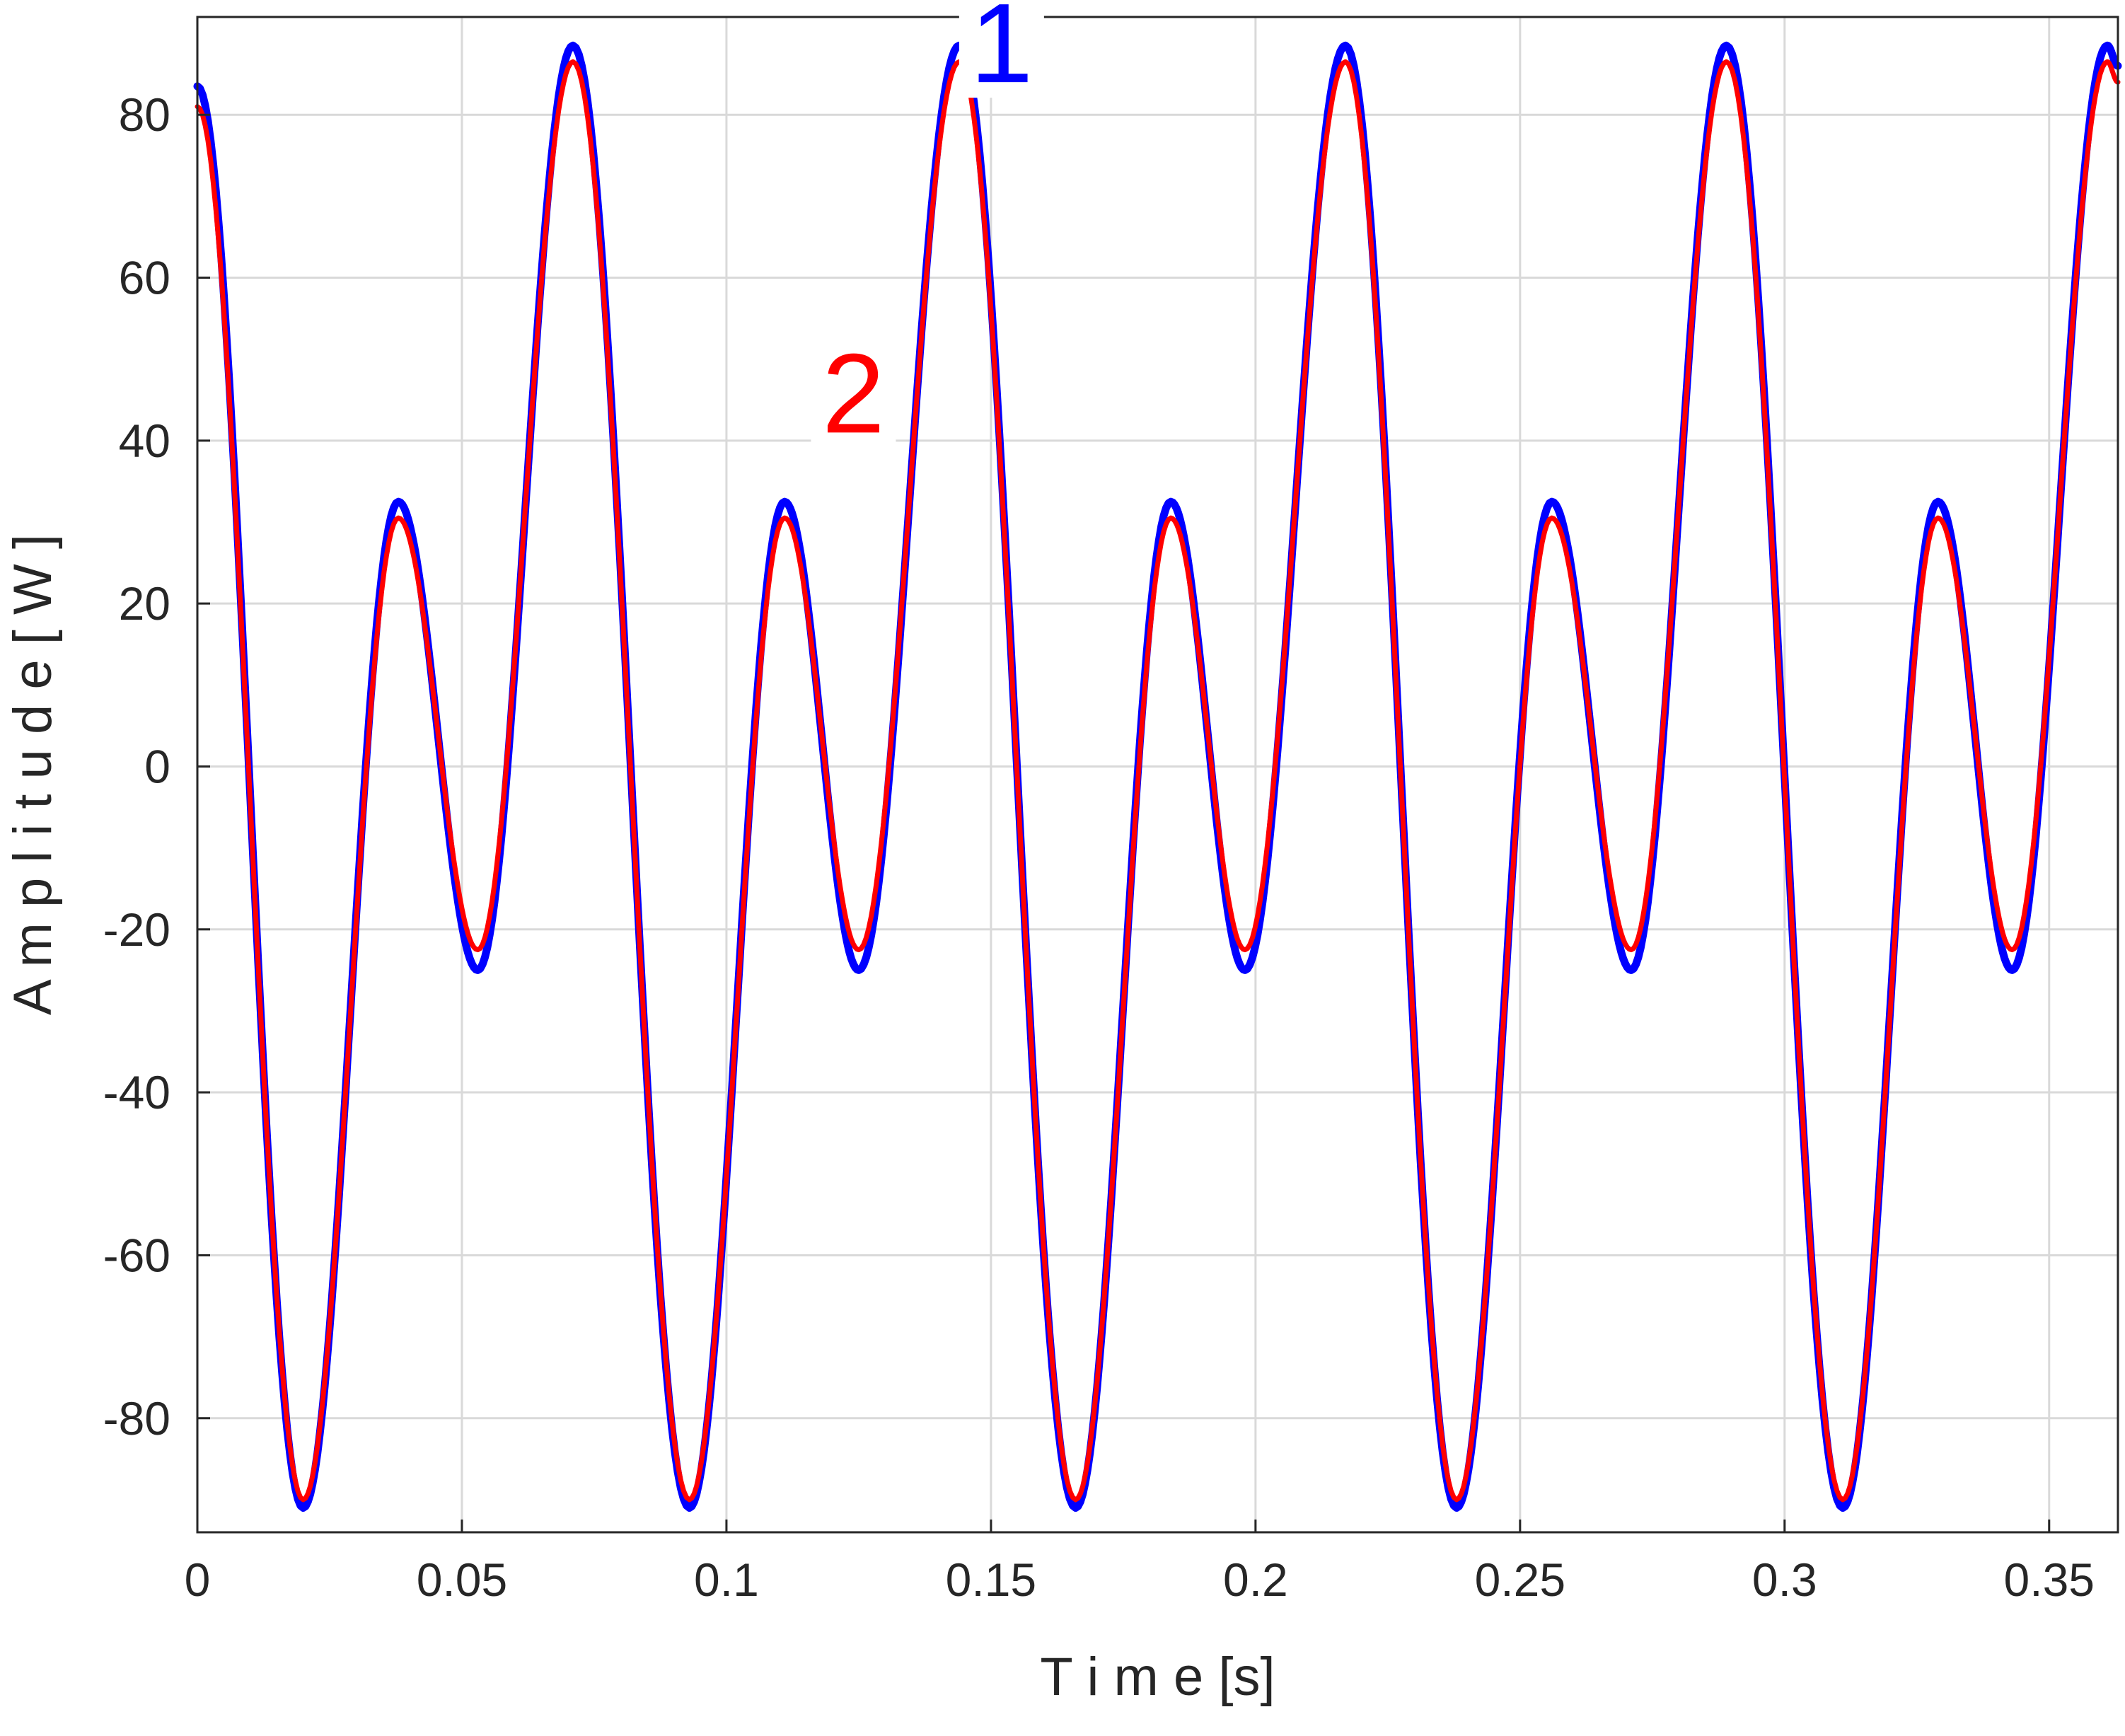  Describe the element at coordinates (2049, 1579) in the screenshot. I see `x-tick-label: 0.35` at that location.